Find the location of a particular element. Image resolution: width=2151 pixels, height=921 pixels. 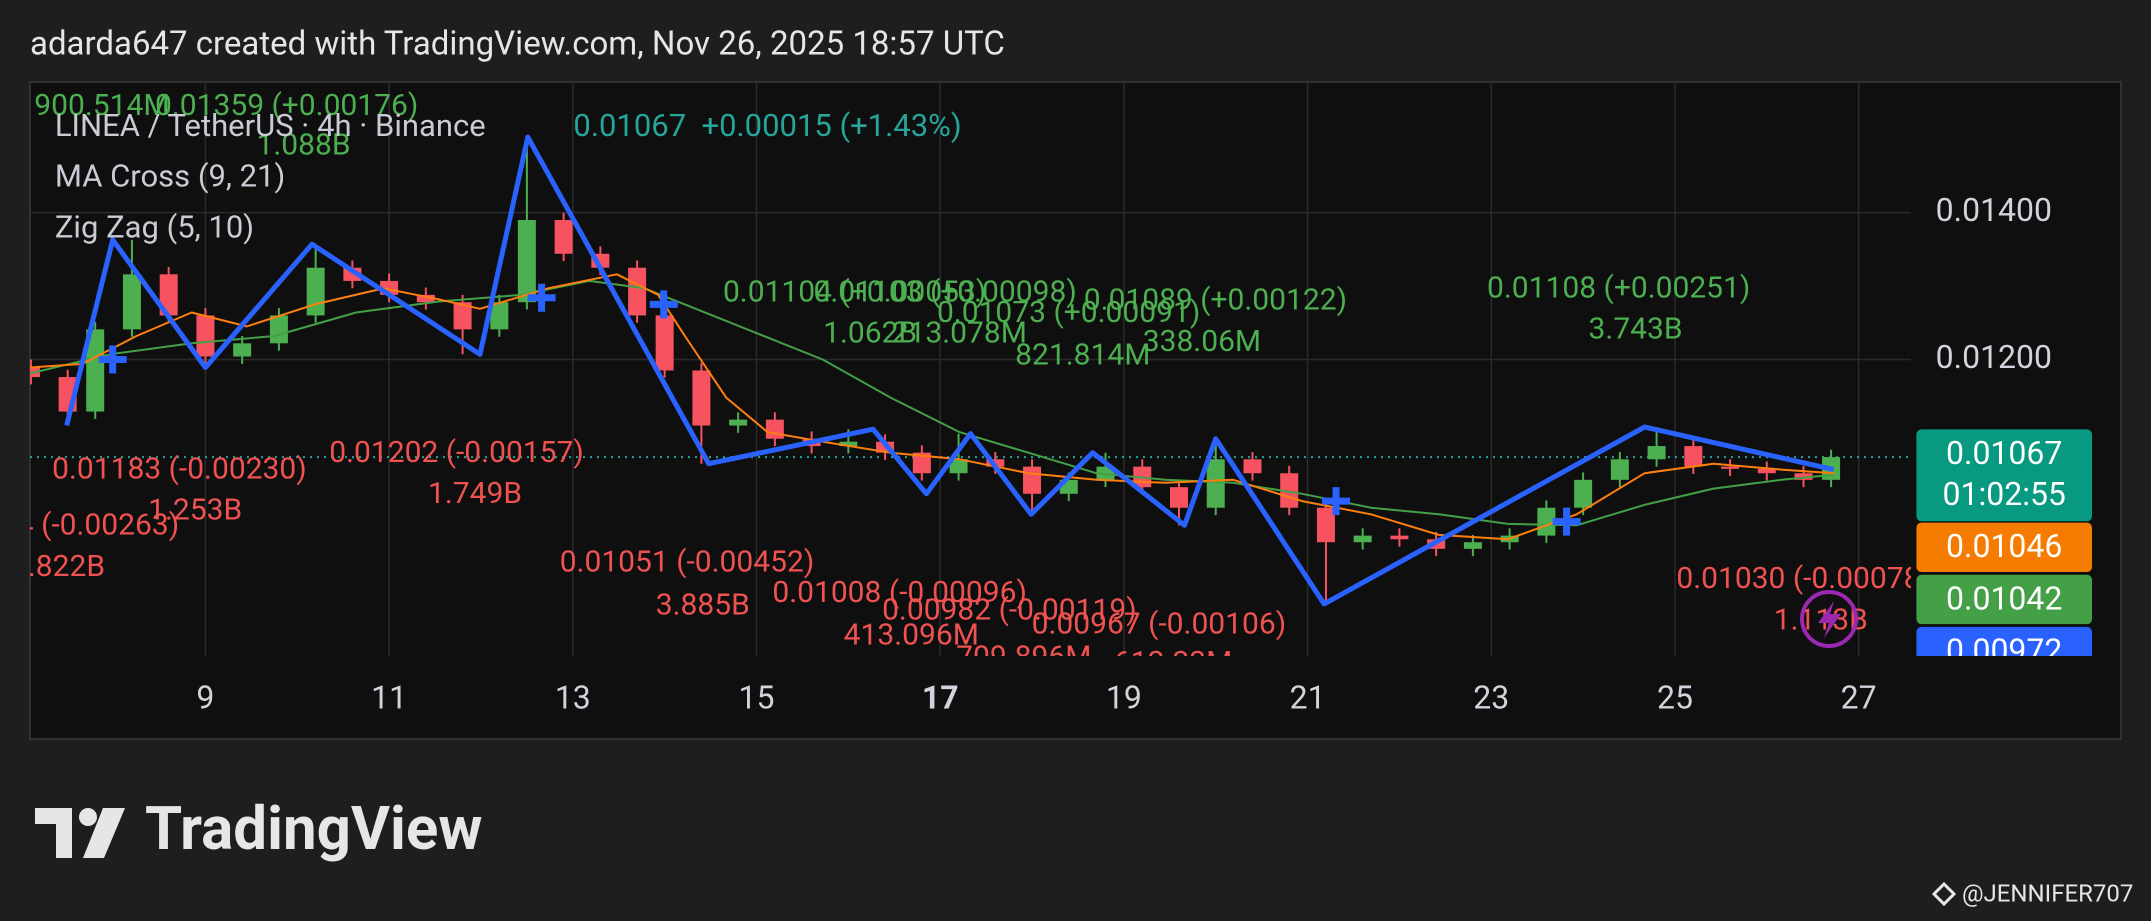

y-tick-label: 0.01200 is located at coordinates (1994, 357).